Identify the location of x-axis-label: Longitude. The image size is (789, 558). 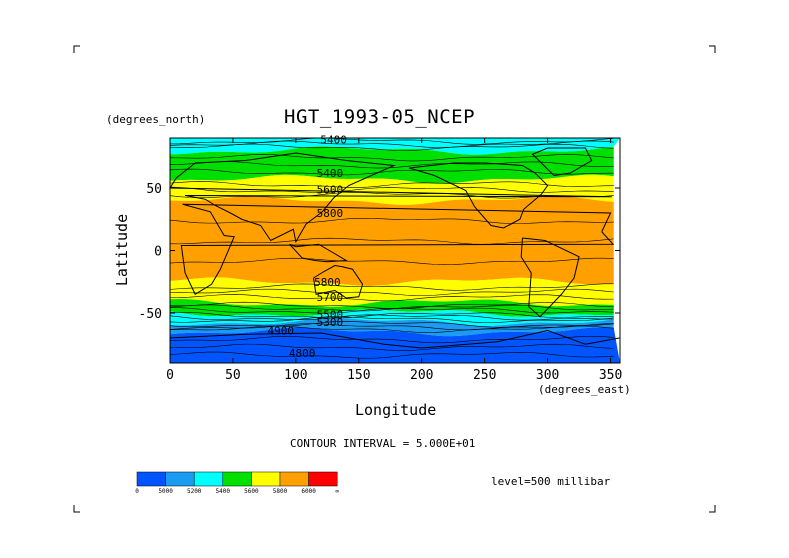
(396, 410).